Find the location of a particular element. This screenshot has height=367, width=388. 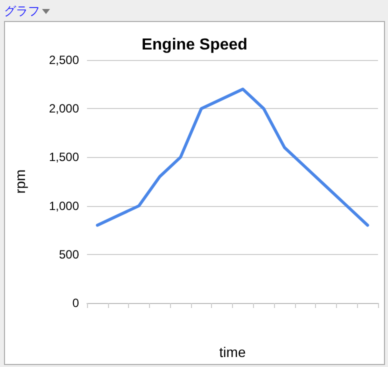

y-tick-label: 0 is located at coordinates (76, 303).